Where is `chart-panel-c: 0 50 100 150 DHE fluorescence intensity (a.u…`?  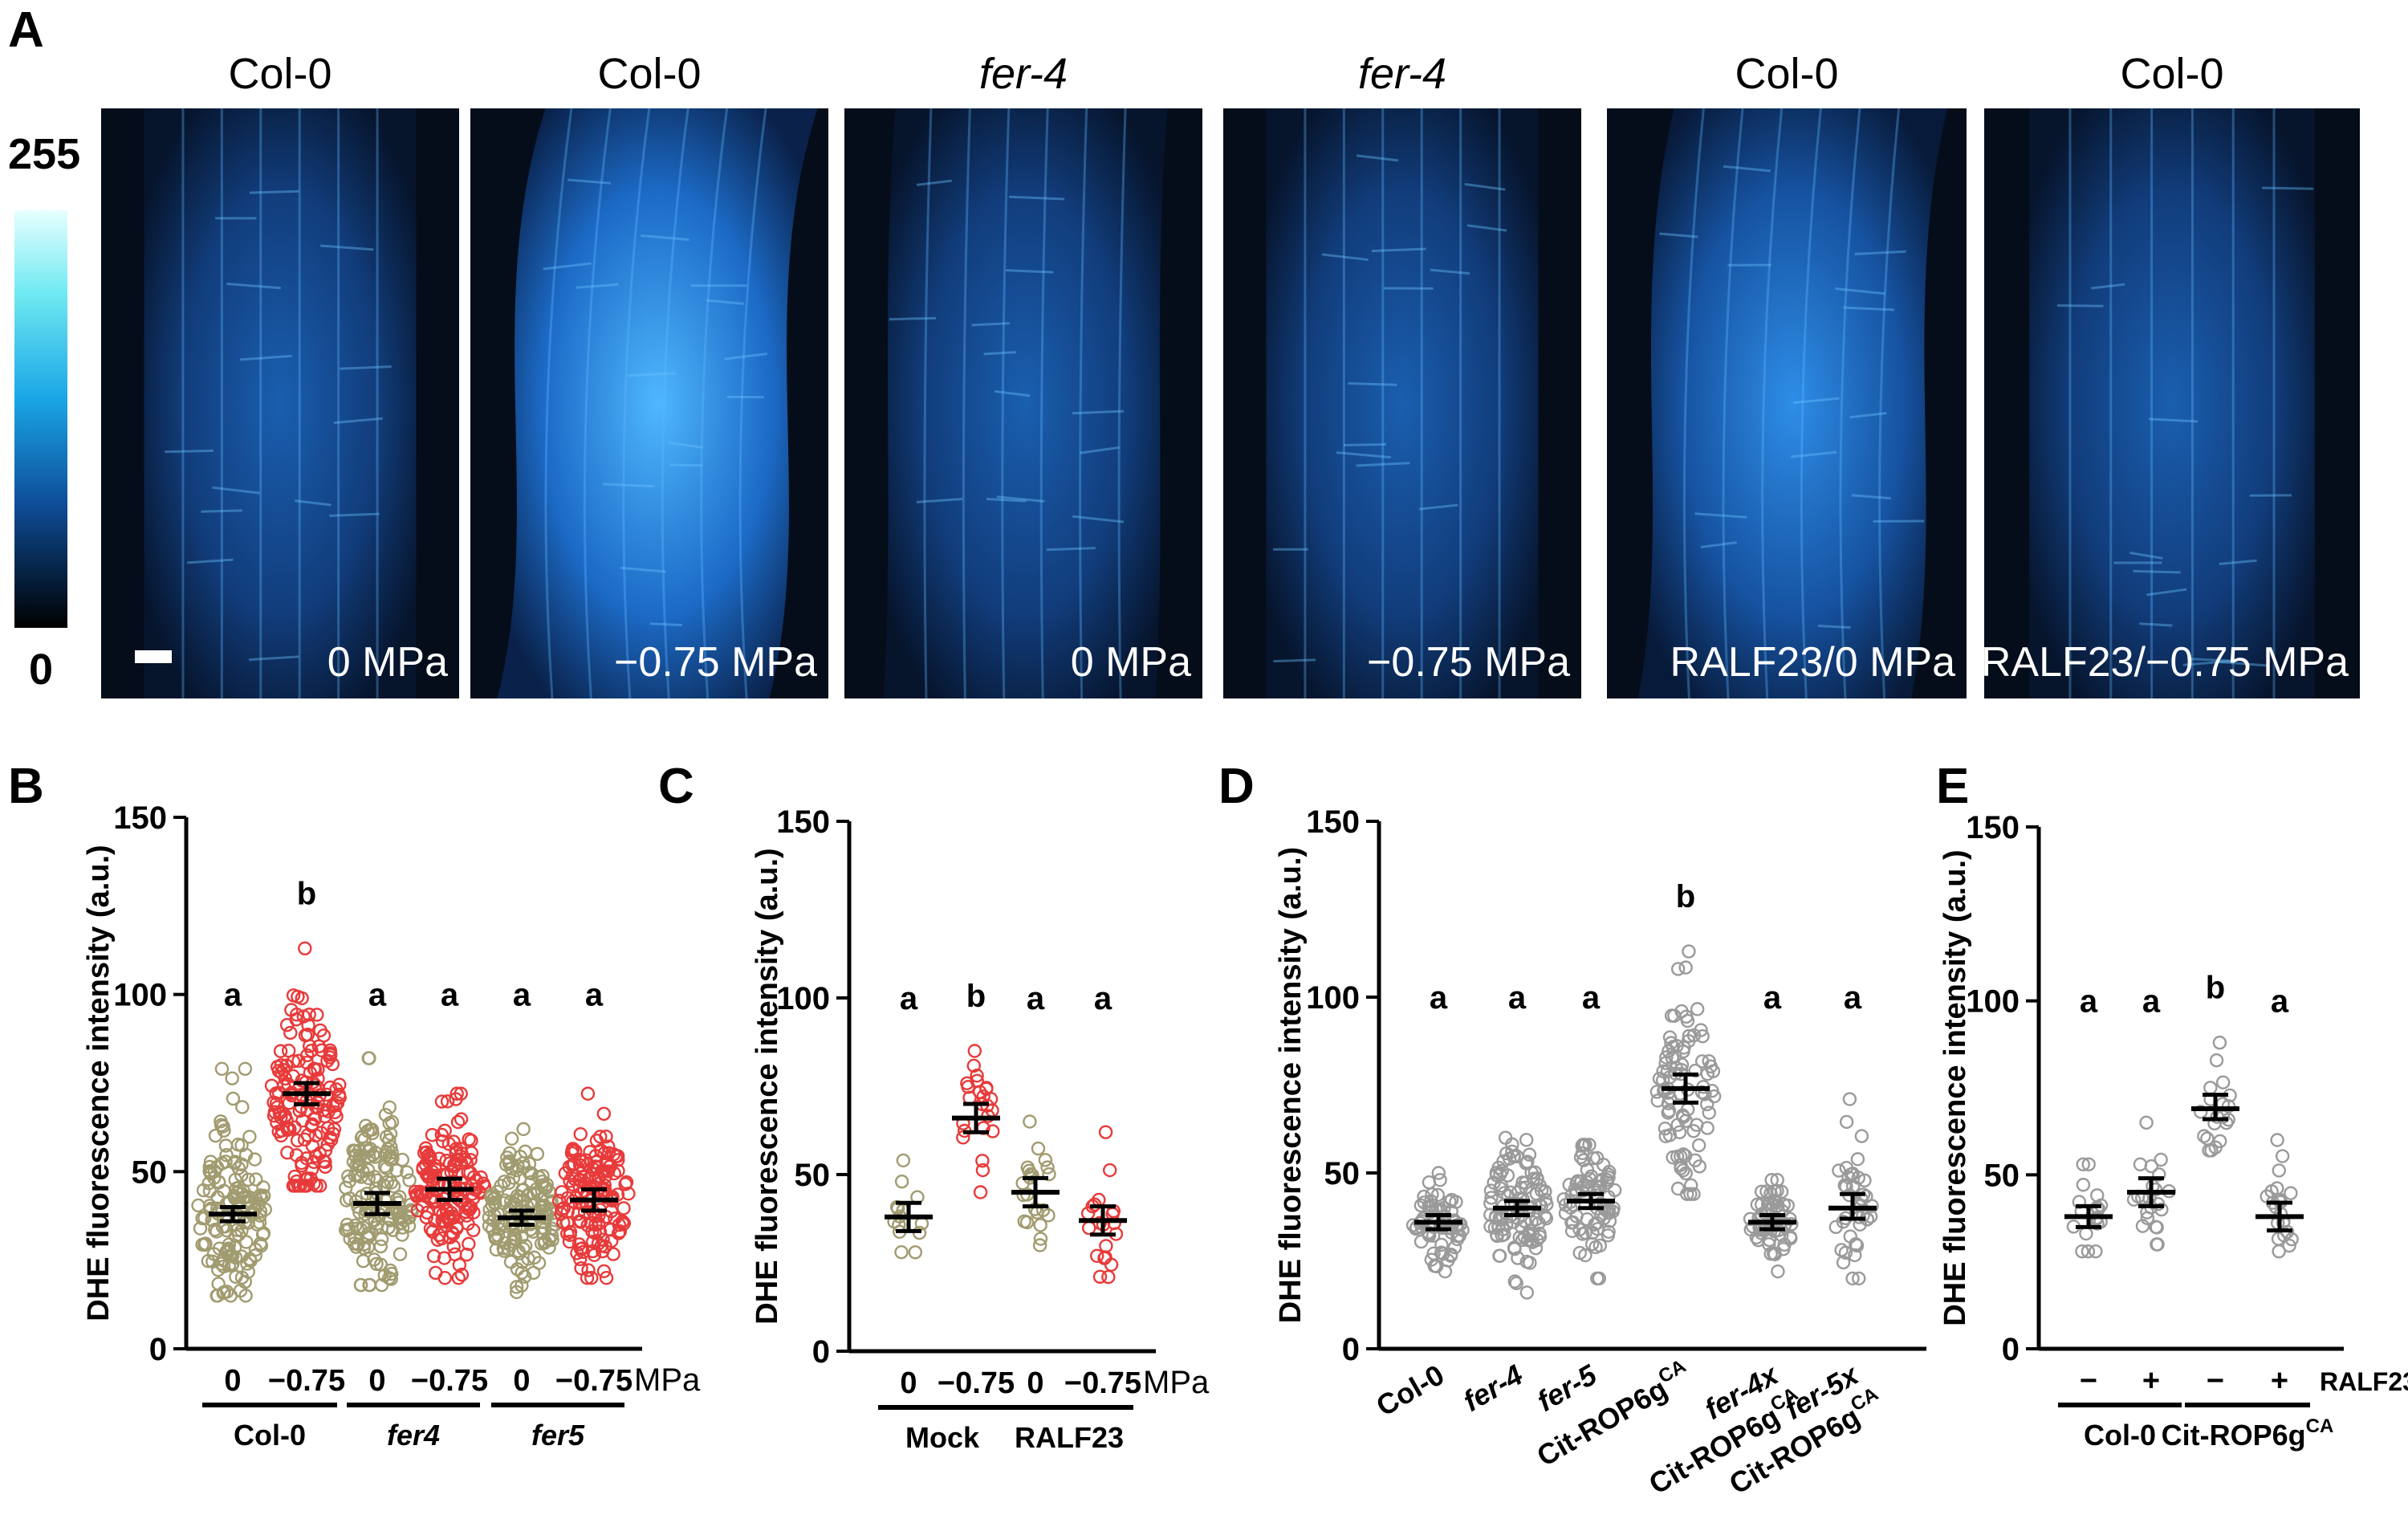 chart-panel-c: 0 50 100 150 DHE fluorescence intensity (a.u… is located at coordinates (980, 1129).